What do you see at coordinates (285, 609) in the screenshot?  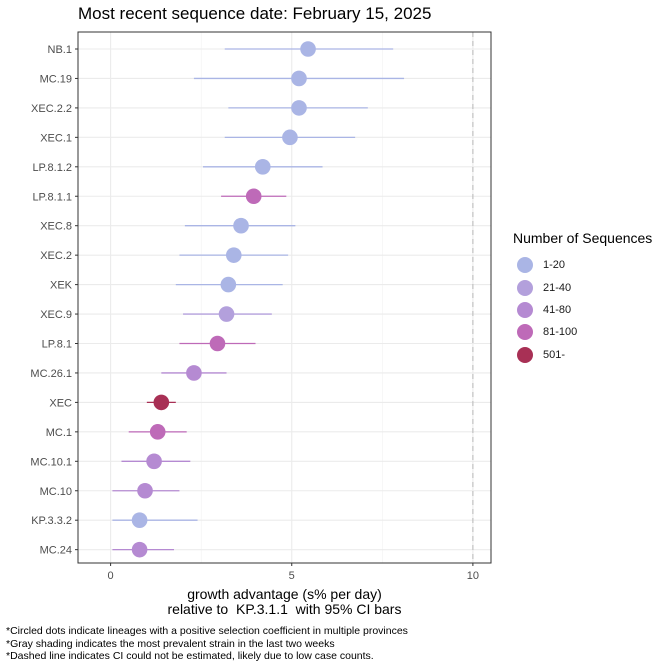 I see `x-axis-title: relative to KP.3.1.1 with 95% CI bars` at bounding box center [285, 609].